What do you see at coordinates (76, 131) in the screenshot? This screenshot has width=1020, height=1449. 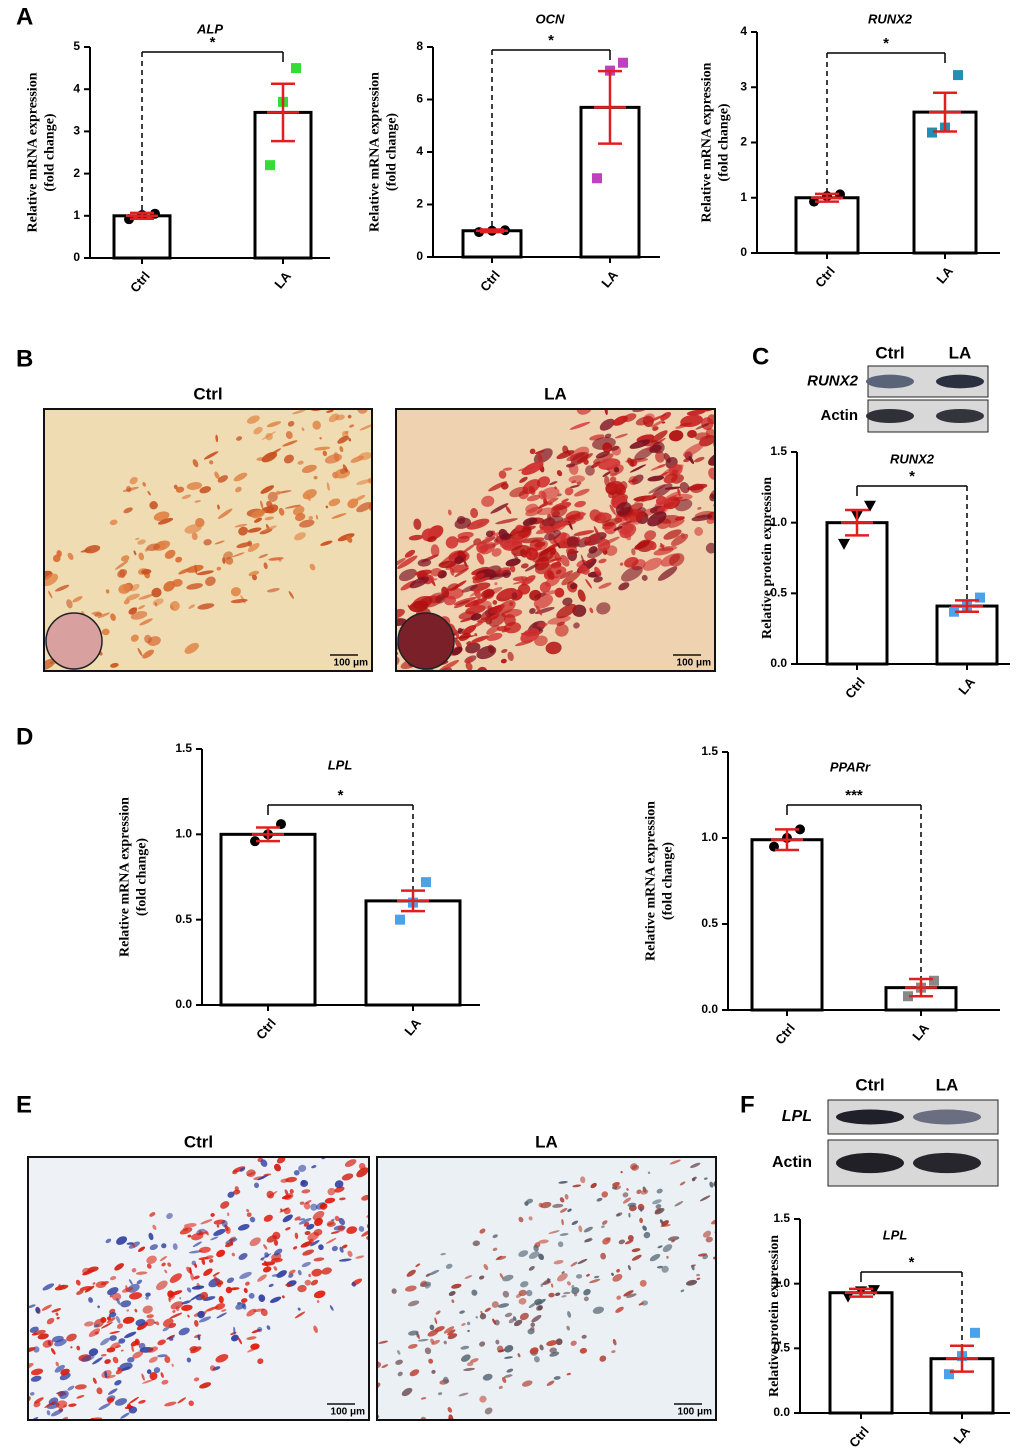 I see `y-tick-label: 3` at bounding box center [76, 131].